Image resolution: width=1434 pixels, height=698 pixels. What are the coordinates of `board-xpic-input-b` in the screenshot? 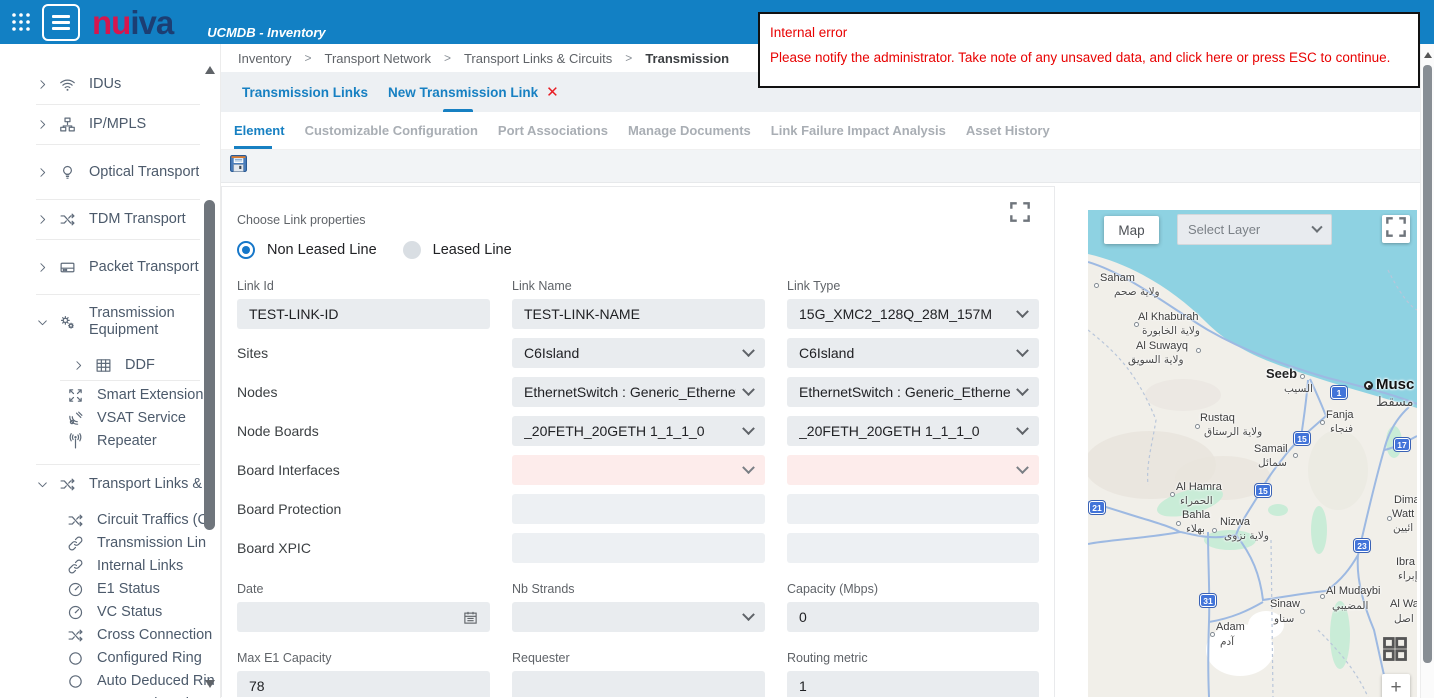 It's located at (913, 548).